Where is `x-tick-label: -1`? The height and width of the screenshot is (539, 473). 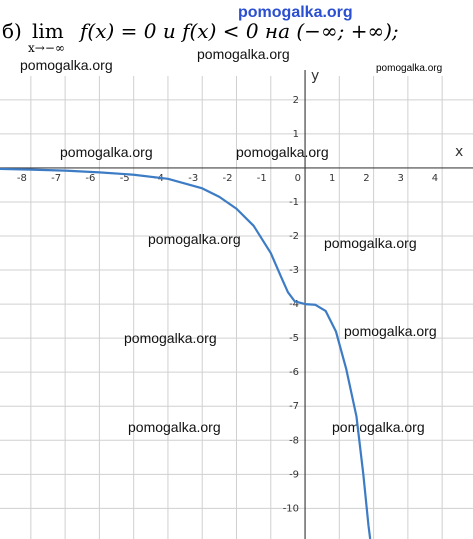 x-tick-label: -1 is located at coordinates (262, 178).